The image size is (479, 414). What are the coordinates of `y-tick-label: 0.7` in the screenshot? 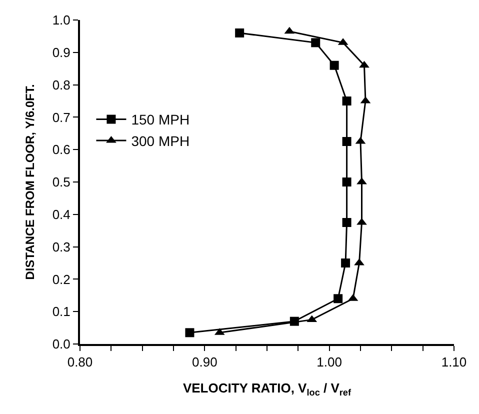 It's located at (61, 117).